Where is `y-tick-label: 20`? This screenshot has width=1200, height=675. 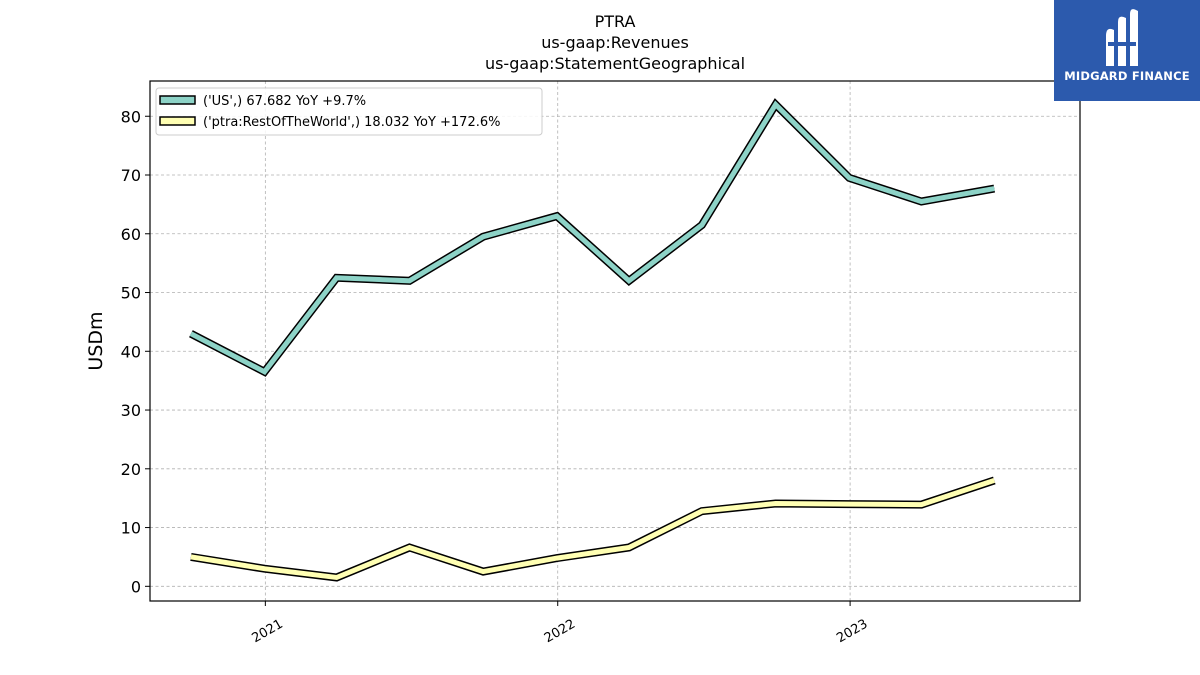
y-tick-label: 20 is located at coordinates (131, 469).